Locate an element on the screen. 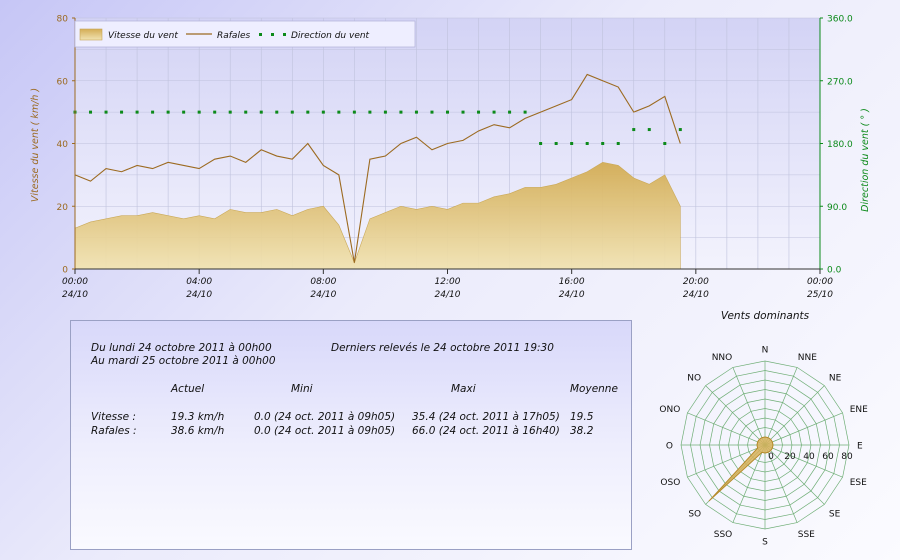 The width and height of the screenshot is (900, 560). period-to: Au mardi 25 octobre 2011 à 00h00 is located at coordinates (183, 361).